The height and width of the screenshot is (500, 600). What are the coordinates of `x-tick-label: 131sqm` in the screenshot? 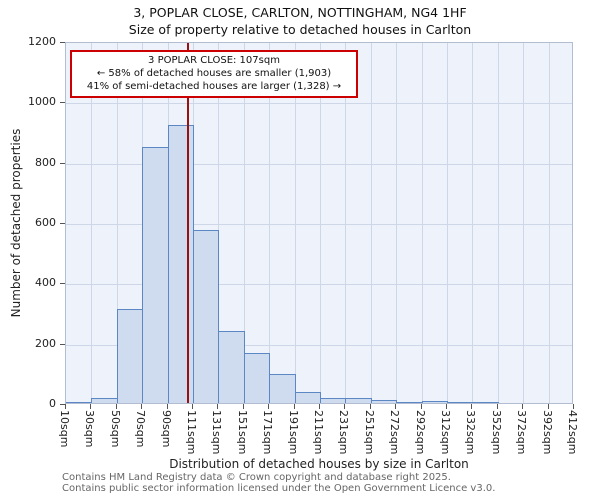 It's located at (217, 432).